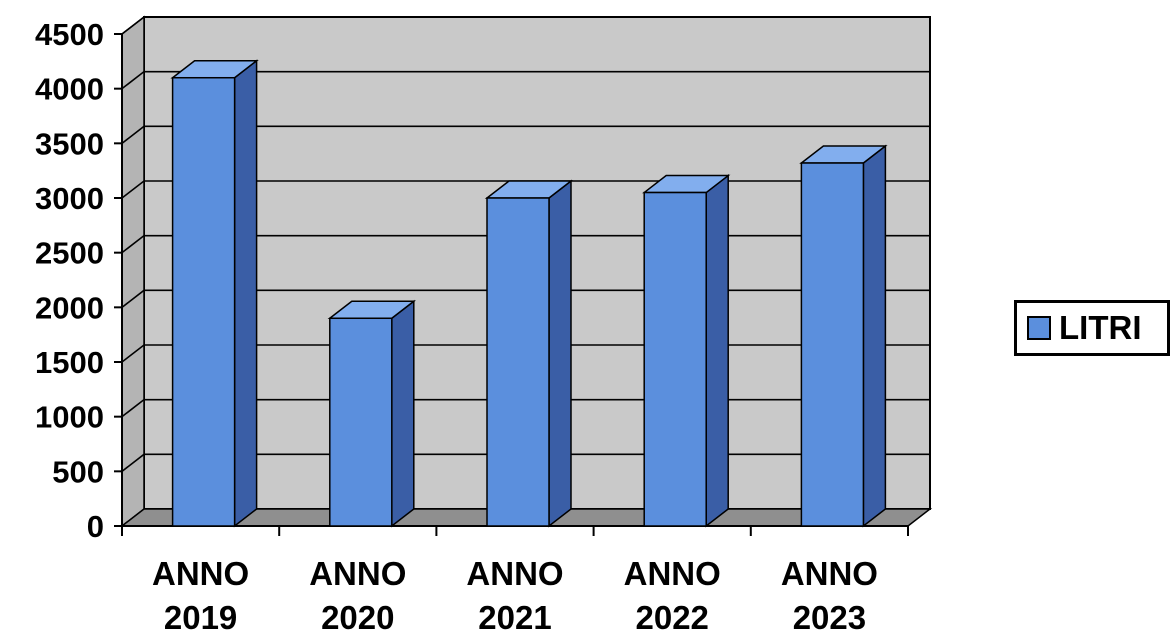 The image size is (1173, 642). I want to click on legend: LITRI, so click(1092, 328).